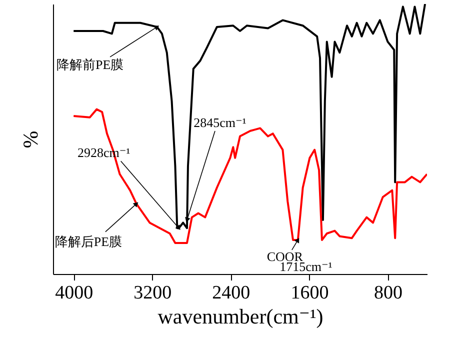 The height and width of the screenshot is (338, 450). I want to click on x-tick-label: 2400, so click(231, 293).